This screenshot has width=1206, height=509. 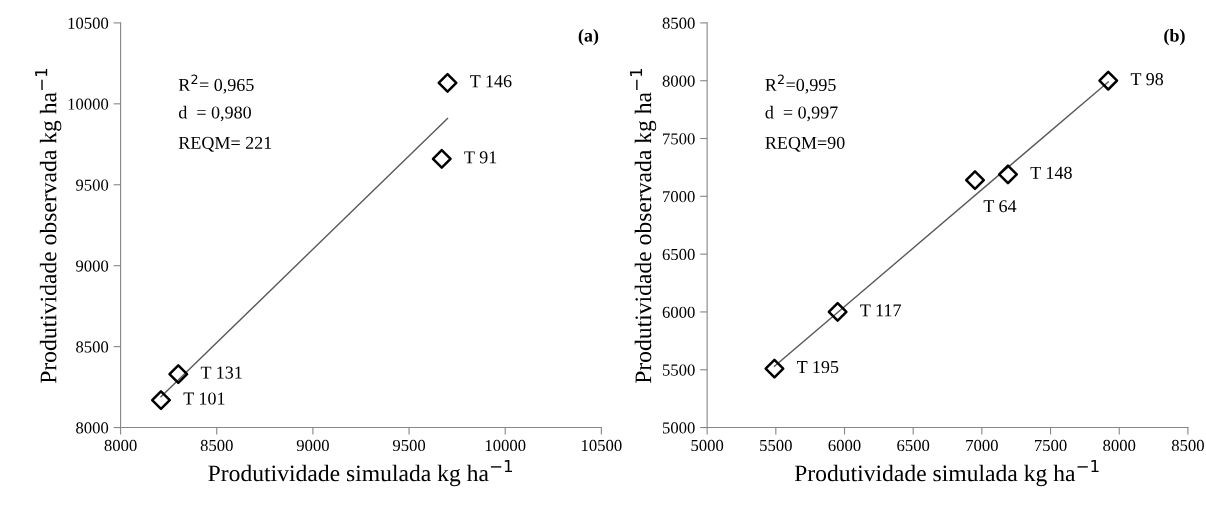 What do you see at coordinates (776, 445) in the screenshot?
I see `x-tick-label: 5500` at bounding box center [776, 445].